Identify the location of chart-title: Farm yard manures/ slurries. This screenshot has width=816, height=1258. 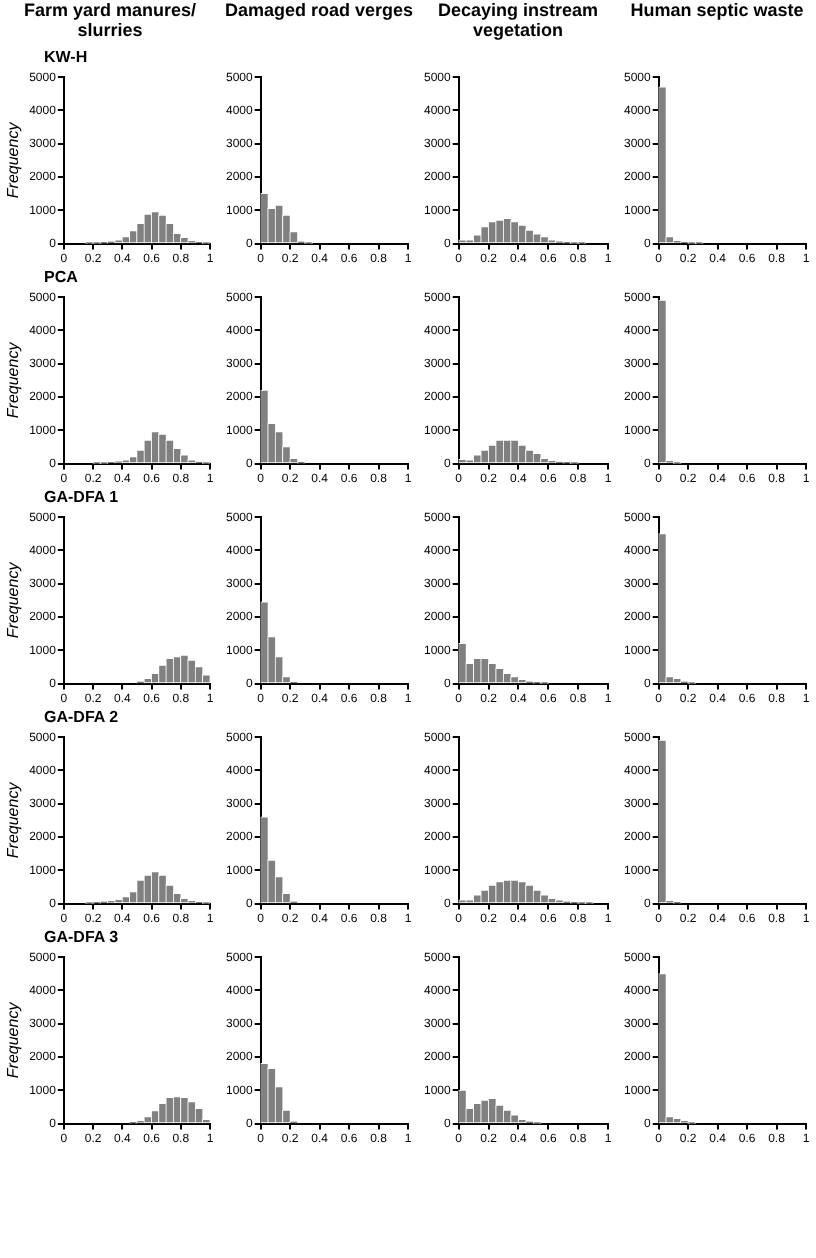
(110, 22).